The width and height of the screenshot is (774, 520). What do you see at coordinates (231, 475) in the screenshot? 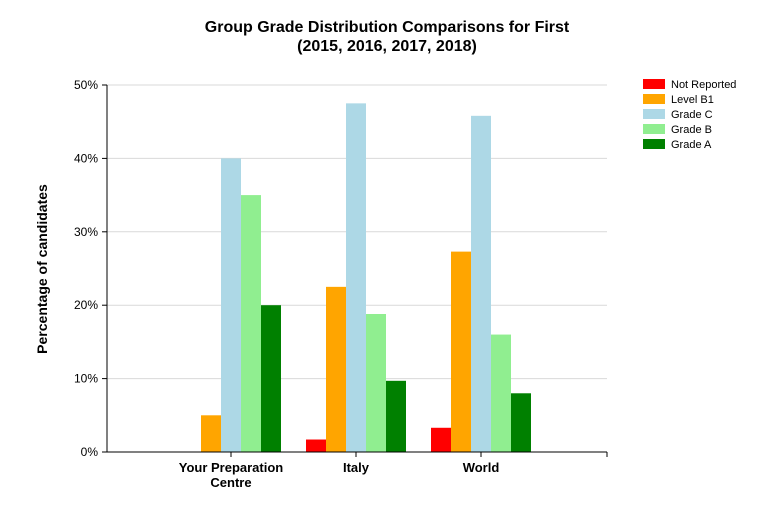
I see `x-tick-label: Your Preparation Centre` at bounding box center [231, 475].